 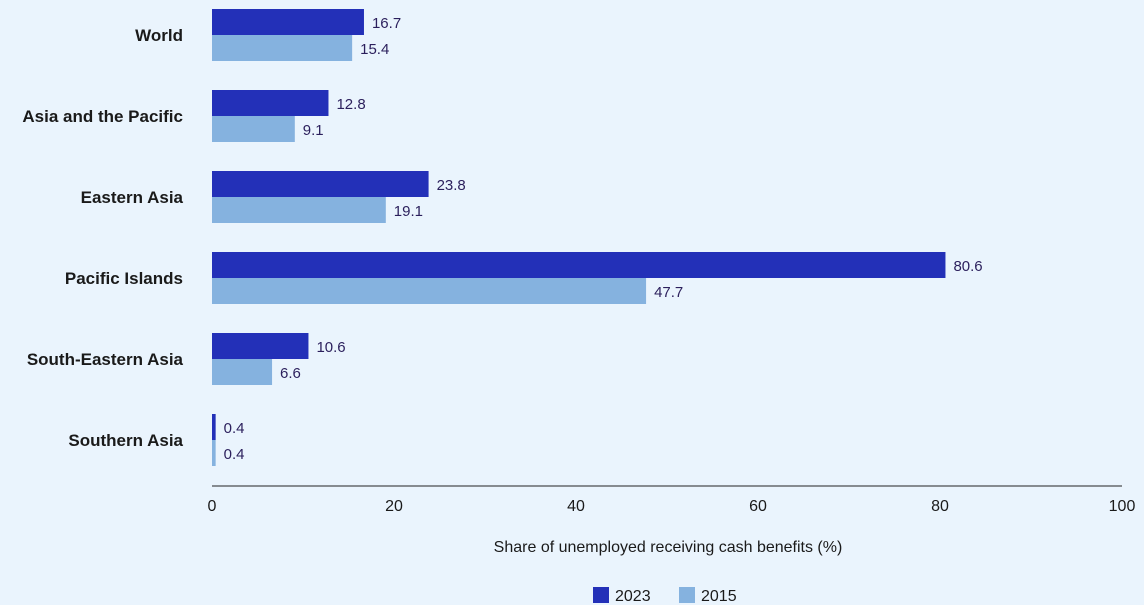 What do you see at coordinates (687, 595) in the screenshot?
I see `legend-swatch-2015` at bounding box center [687, 595].